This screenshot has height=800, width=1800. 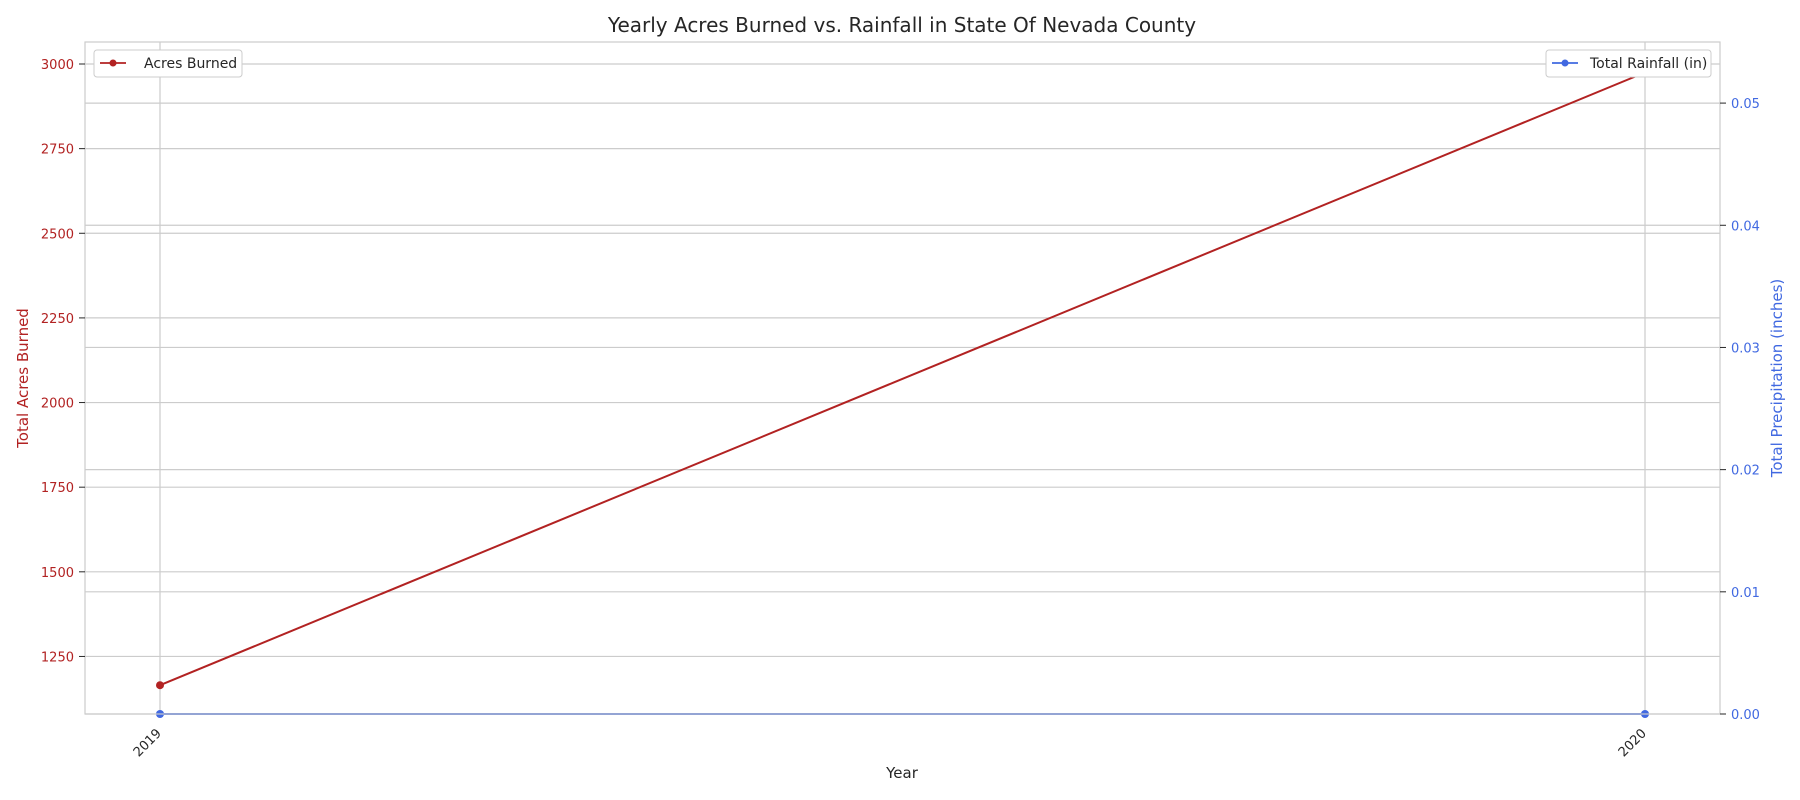 I want to click on right-tick-label: 0.02, so click(x=1745, y=471).